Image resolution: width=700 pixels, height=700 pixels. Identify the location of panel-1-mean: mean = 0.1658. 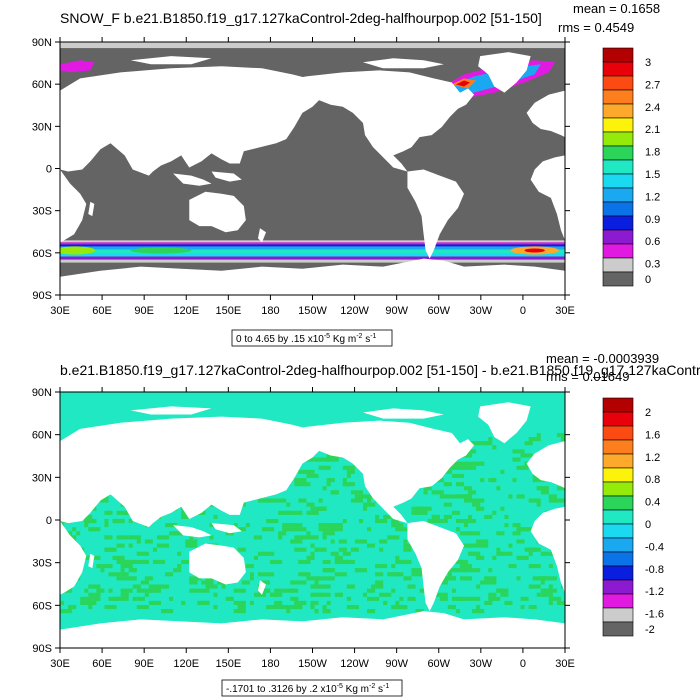
(616, 8).